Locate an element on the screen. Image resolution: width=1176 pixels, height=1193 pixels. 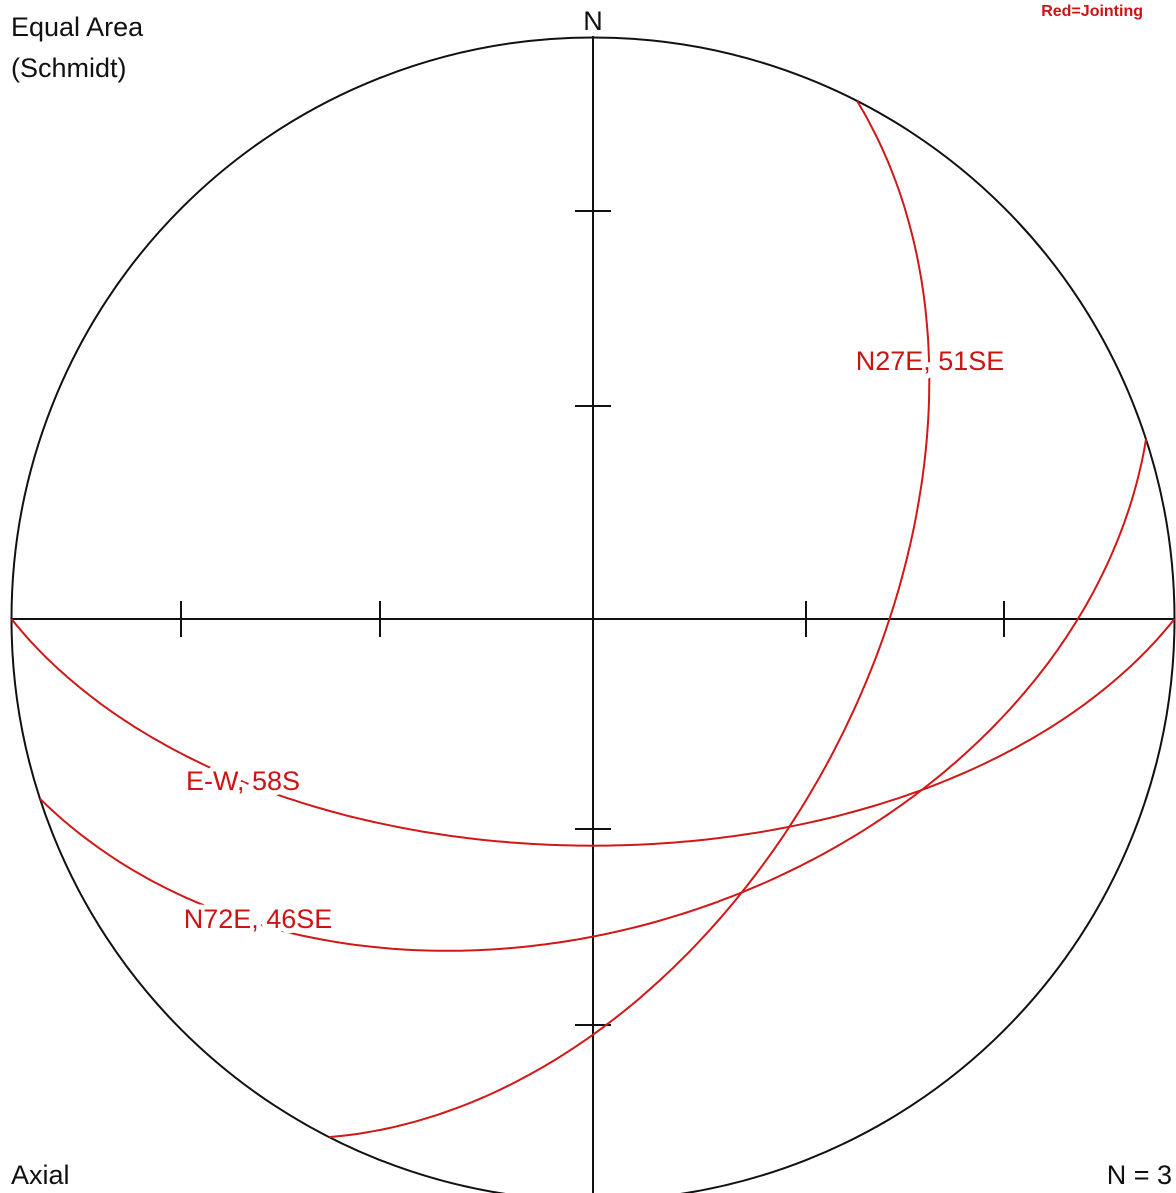
north-label: N is located at coordinates (593, 21).